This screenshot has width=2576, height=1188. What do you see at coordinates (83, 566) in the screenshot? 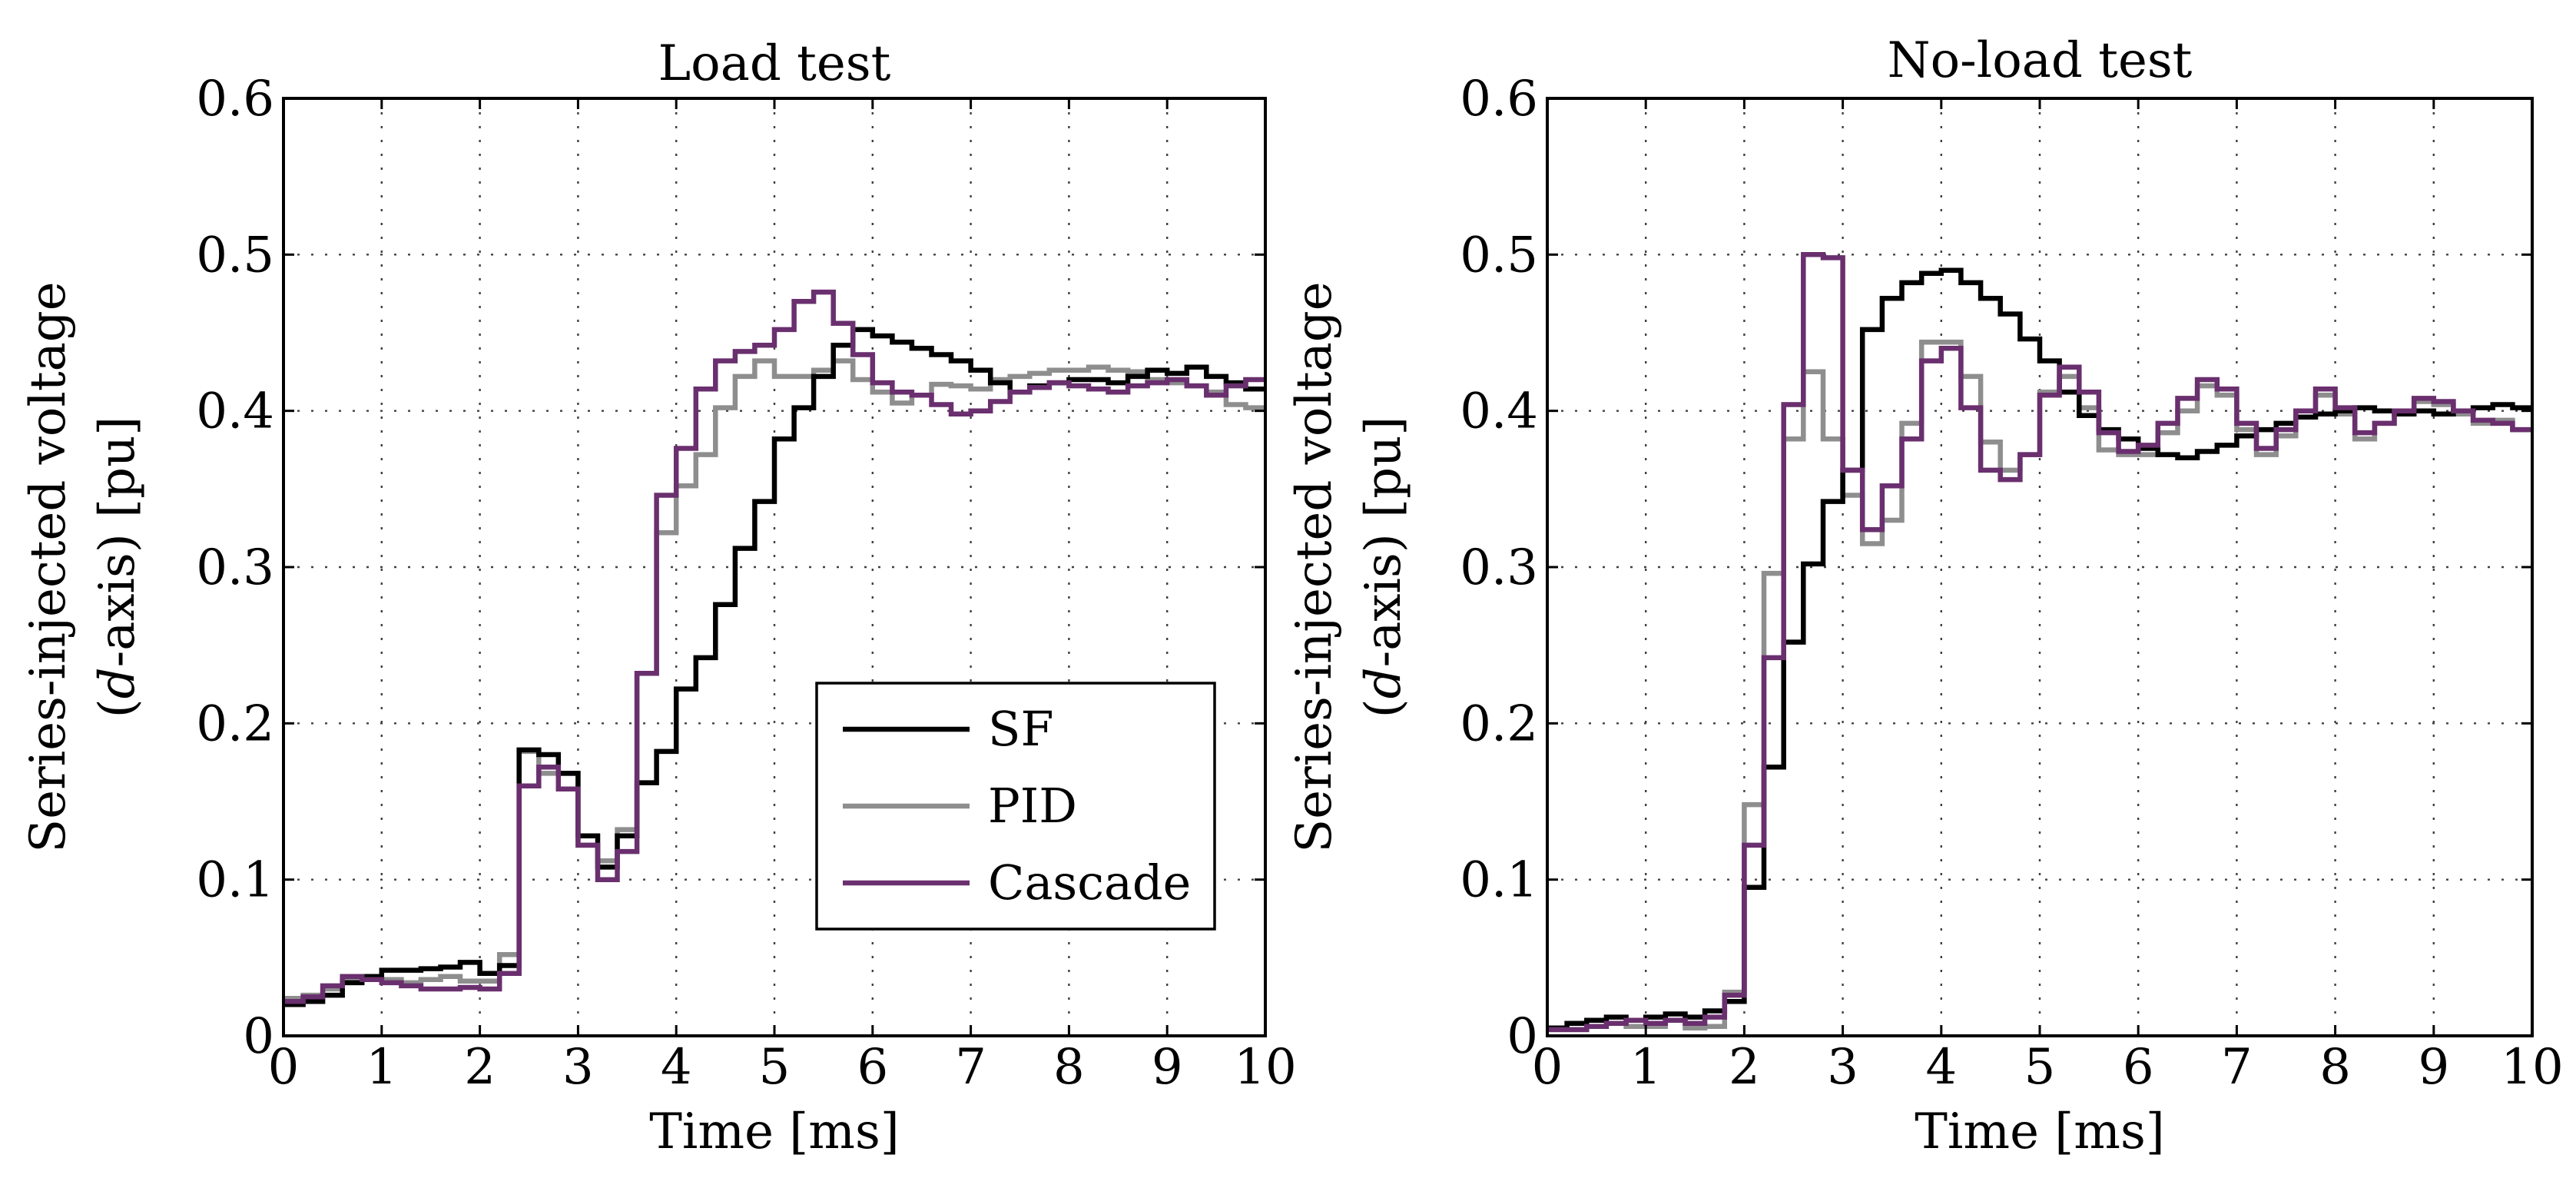
I see `load-test-y-axis-label: Series-injected voltage (d-axis) [pu]` at bounding box center [83, 566].